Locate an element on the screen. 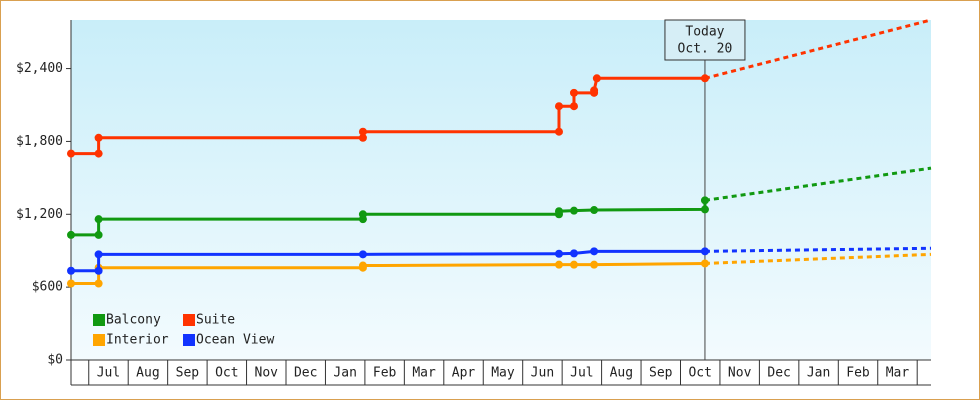  legend-label: Balcony is located at coordinates (133, 320).